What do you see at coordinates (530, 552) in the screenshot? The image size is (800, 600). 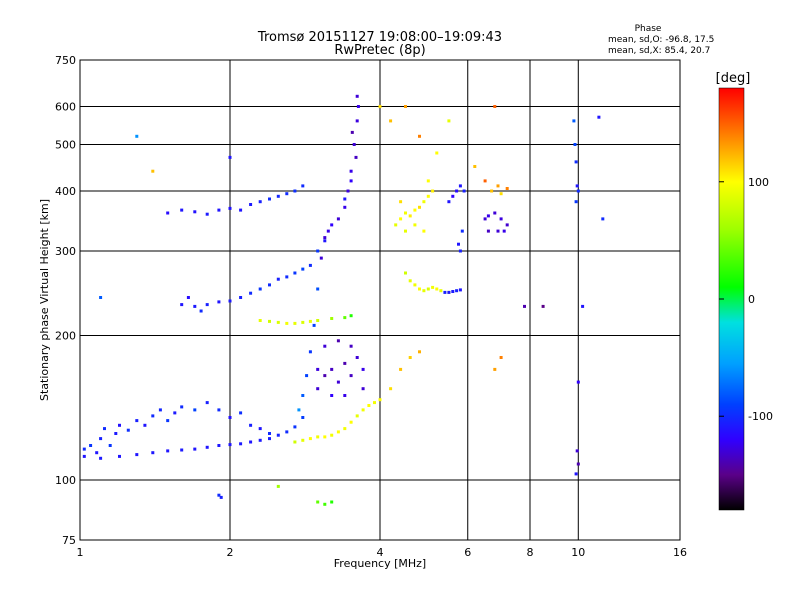 I see `x-tick-label: 8` at bounding box center [530, 552].